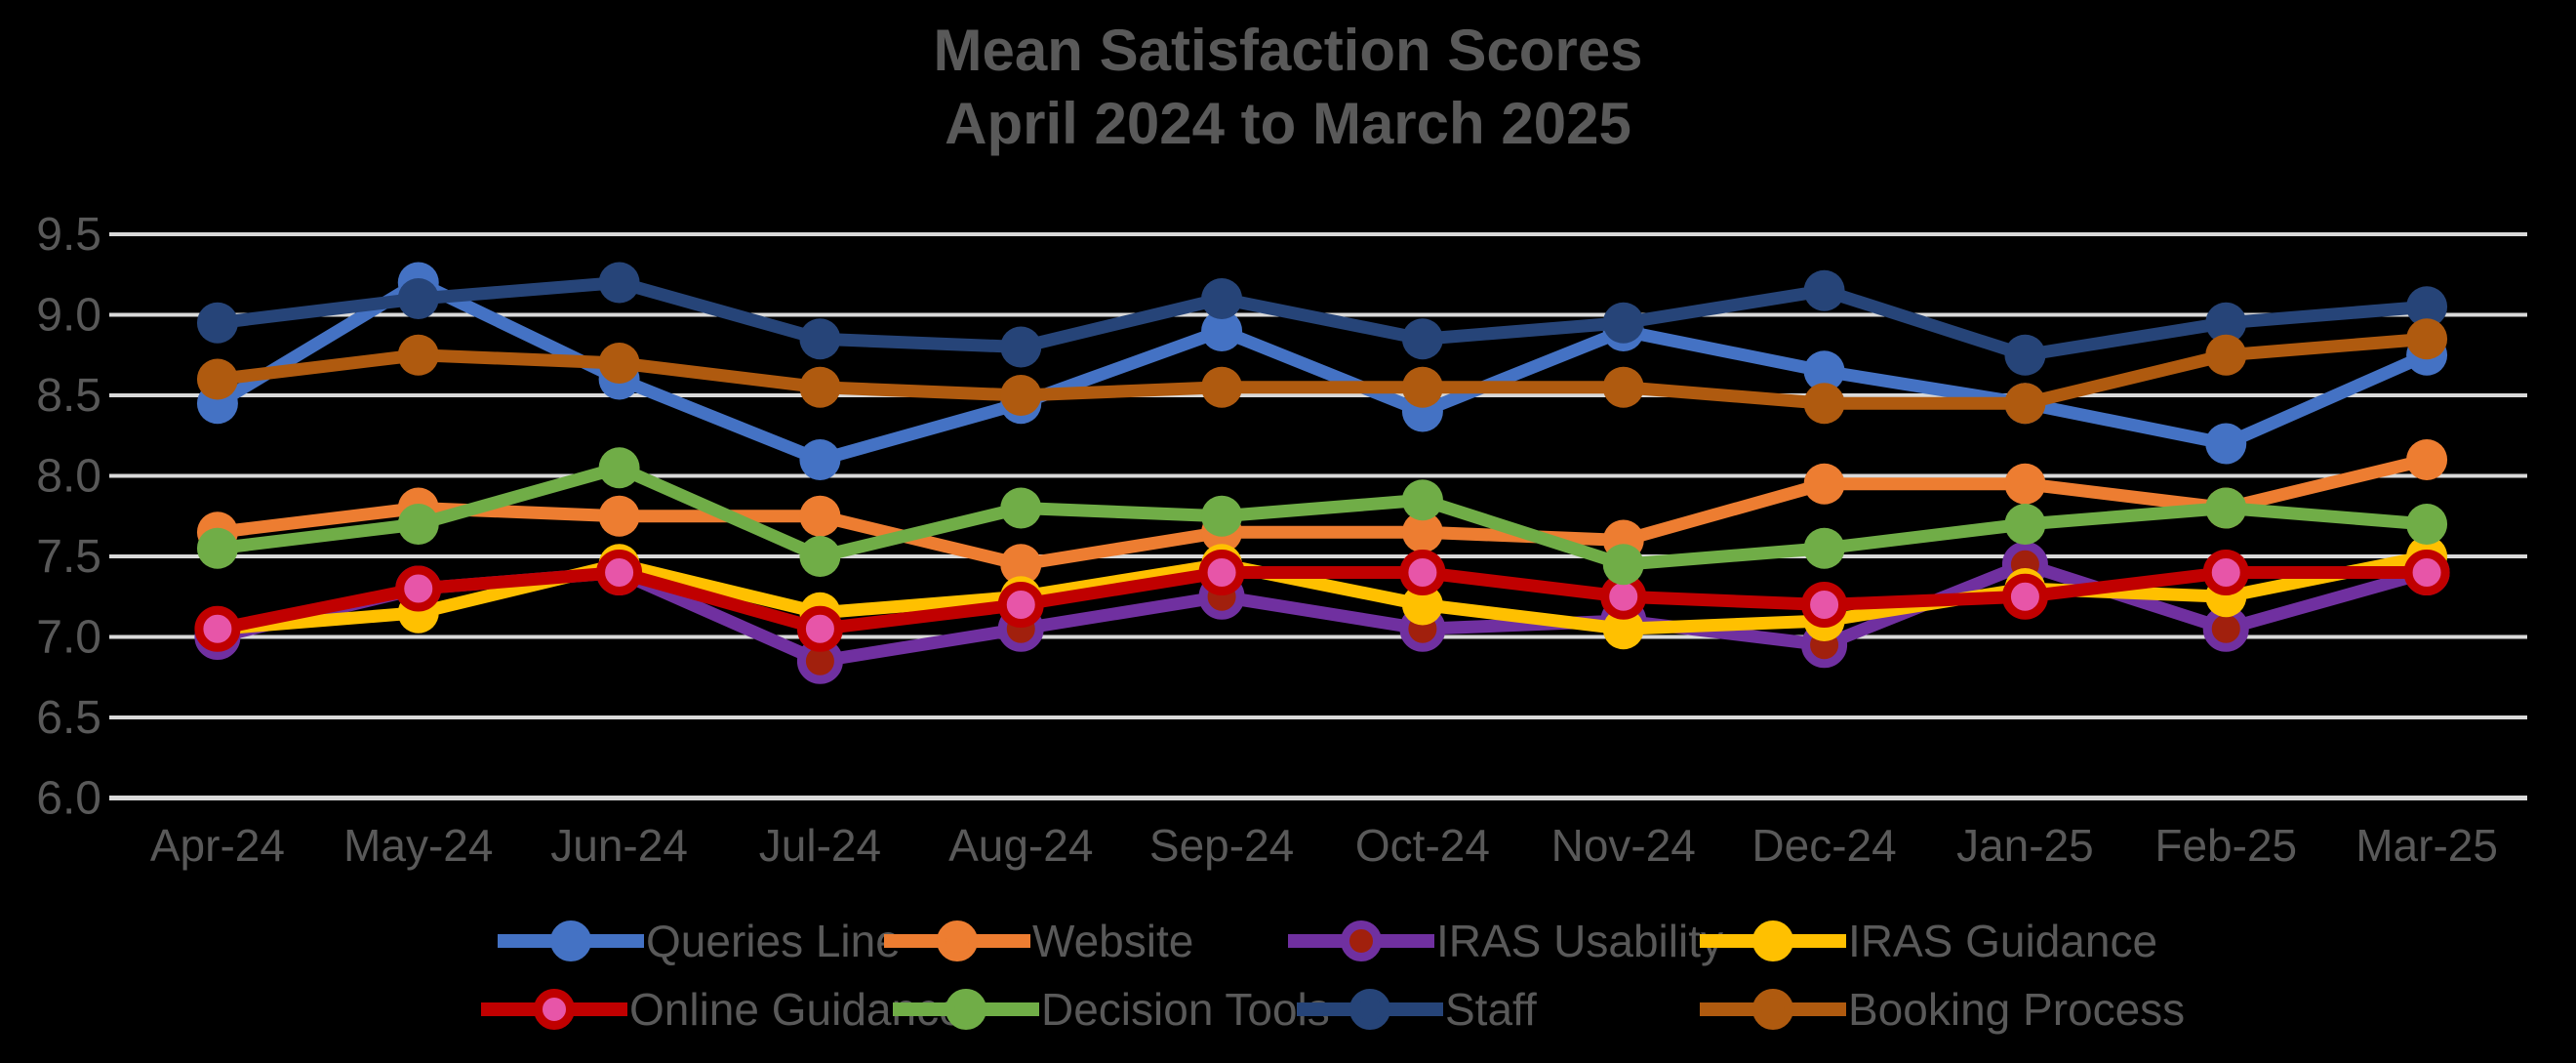  What do you see at coordinates (1505, 941) in the screenshot?
I see `legend-item-iras_usability: IRAS Usability` at bounding box center [1505, 941].